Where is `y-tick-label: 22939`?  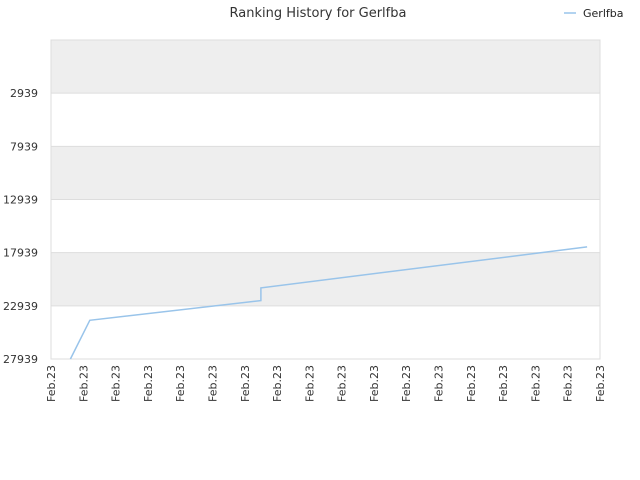 y-tick-label: 22939 is located at coordinates (20, 306).